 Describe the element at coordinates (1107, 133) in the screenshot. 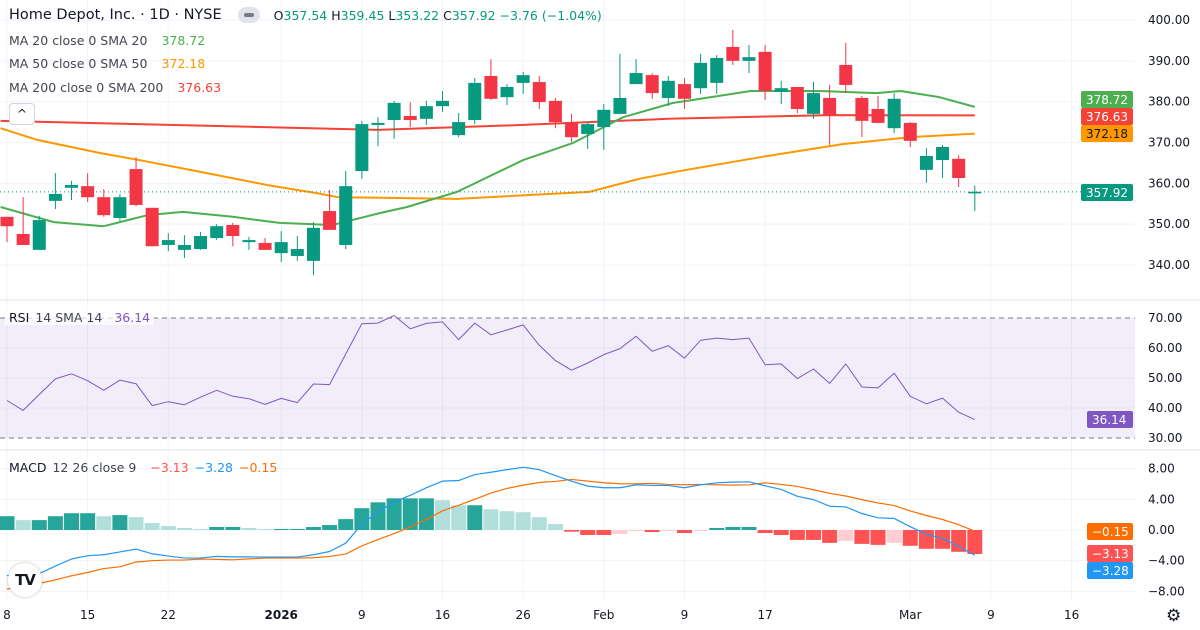

I see `ma50-price-tag: 372.18` at that location.